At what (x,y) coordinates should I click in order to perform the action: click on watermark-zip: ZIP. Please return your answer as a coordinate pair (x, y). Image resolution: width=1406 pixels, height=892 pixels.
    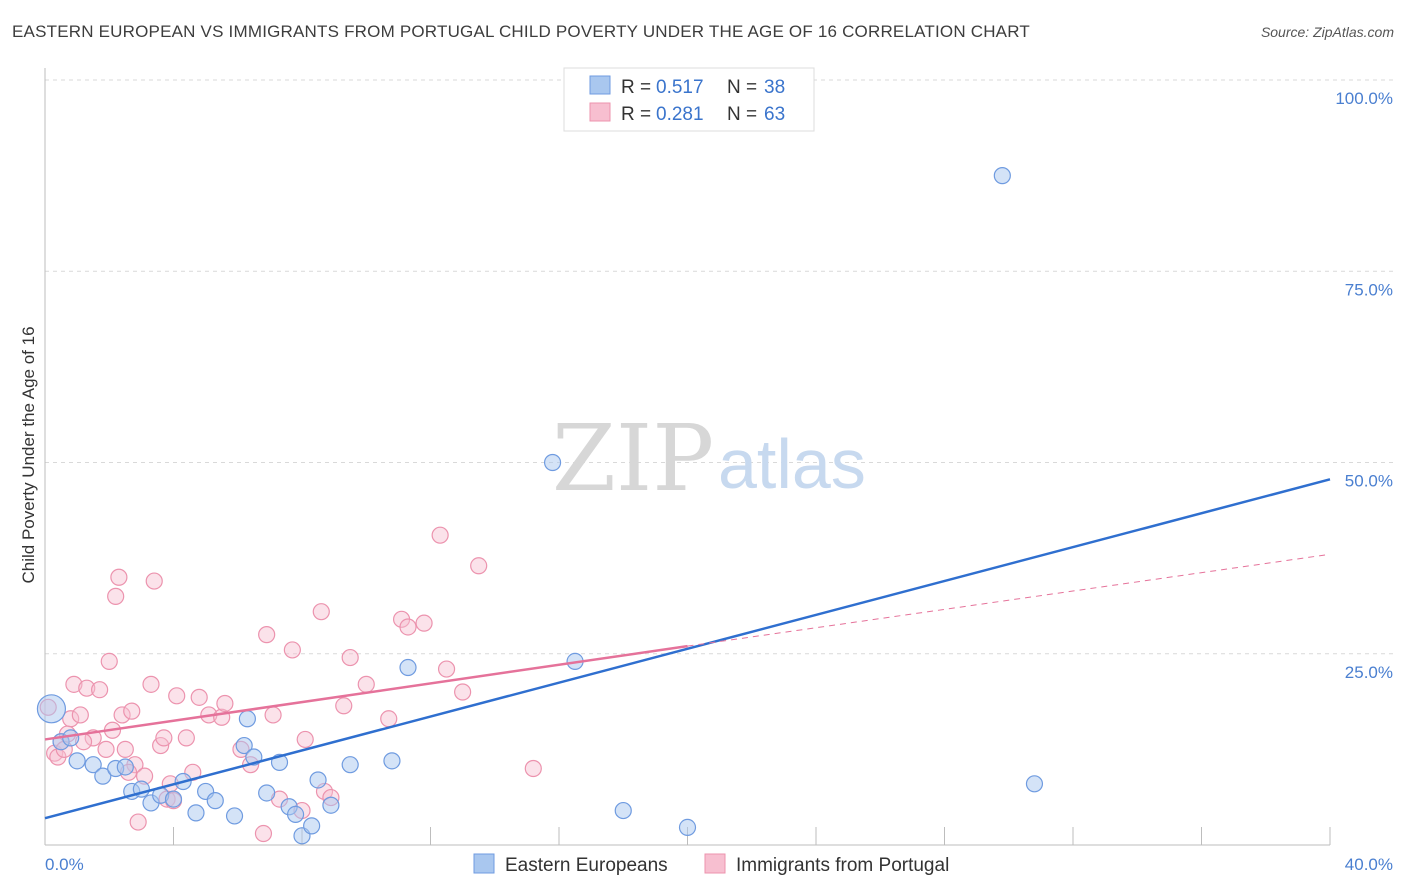
    Looking at the image, I should click on (633, 458).